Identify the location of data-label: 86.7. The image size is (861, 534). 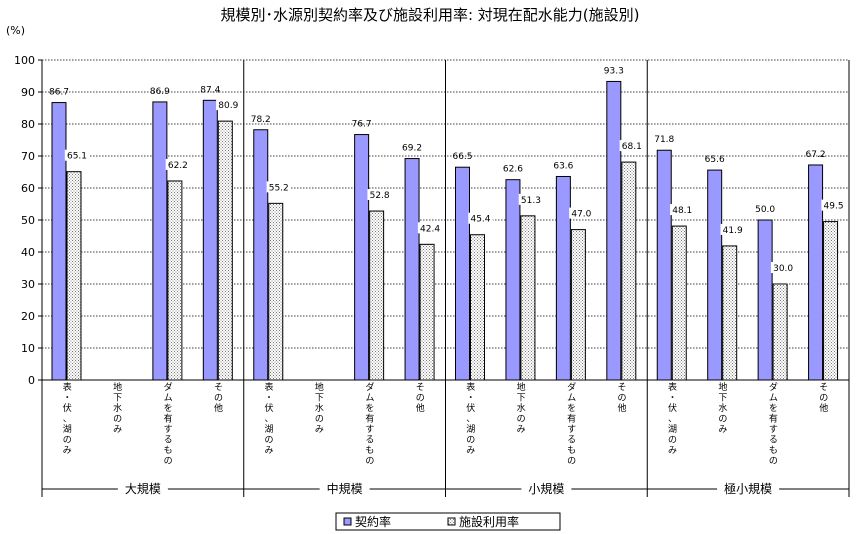
(59, 93).